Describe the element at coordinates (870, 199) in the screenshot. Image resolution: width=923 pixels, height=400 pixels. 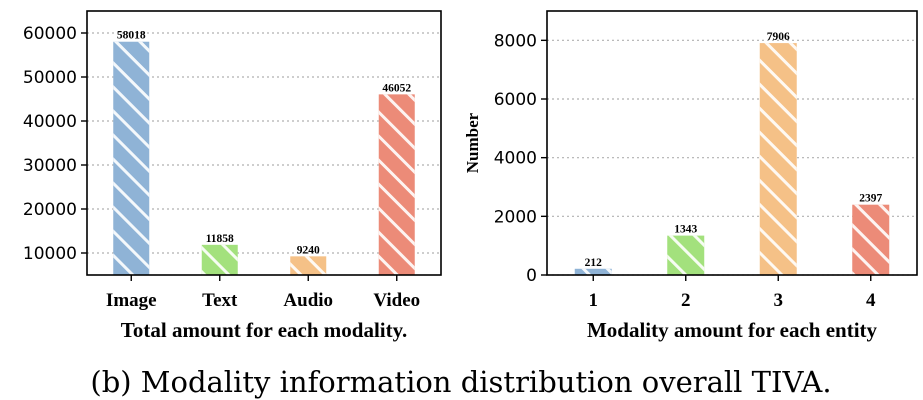
I see `data-label: 2397` at that location.